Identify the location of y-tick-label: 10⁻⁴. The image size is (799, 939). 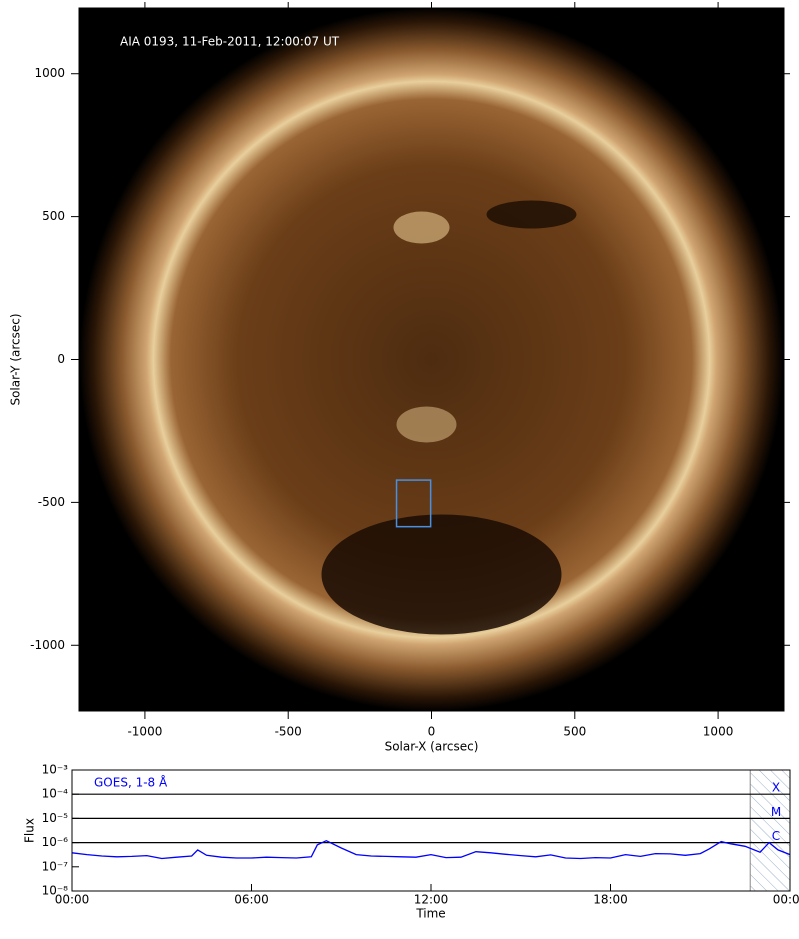
(55, 794).